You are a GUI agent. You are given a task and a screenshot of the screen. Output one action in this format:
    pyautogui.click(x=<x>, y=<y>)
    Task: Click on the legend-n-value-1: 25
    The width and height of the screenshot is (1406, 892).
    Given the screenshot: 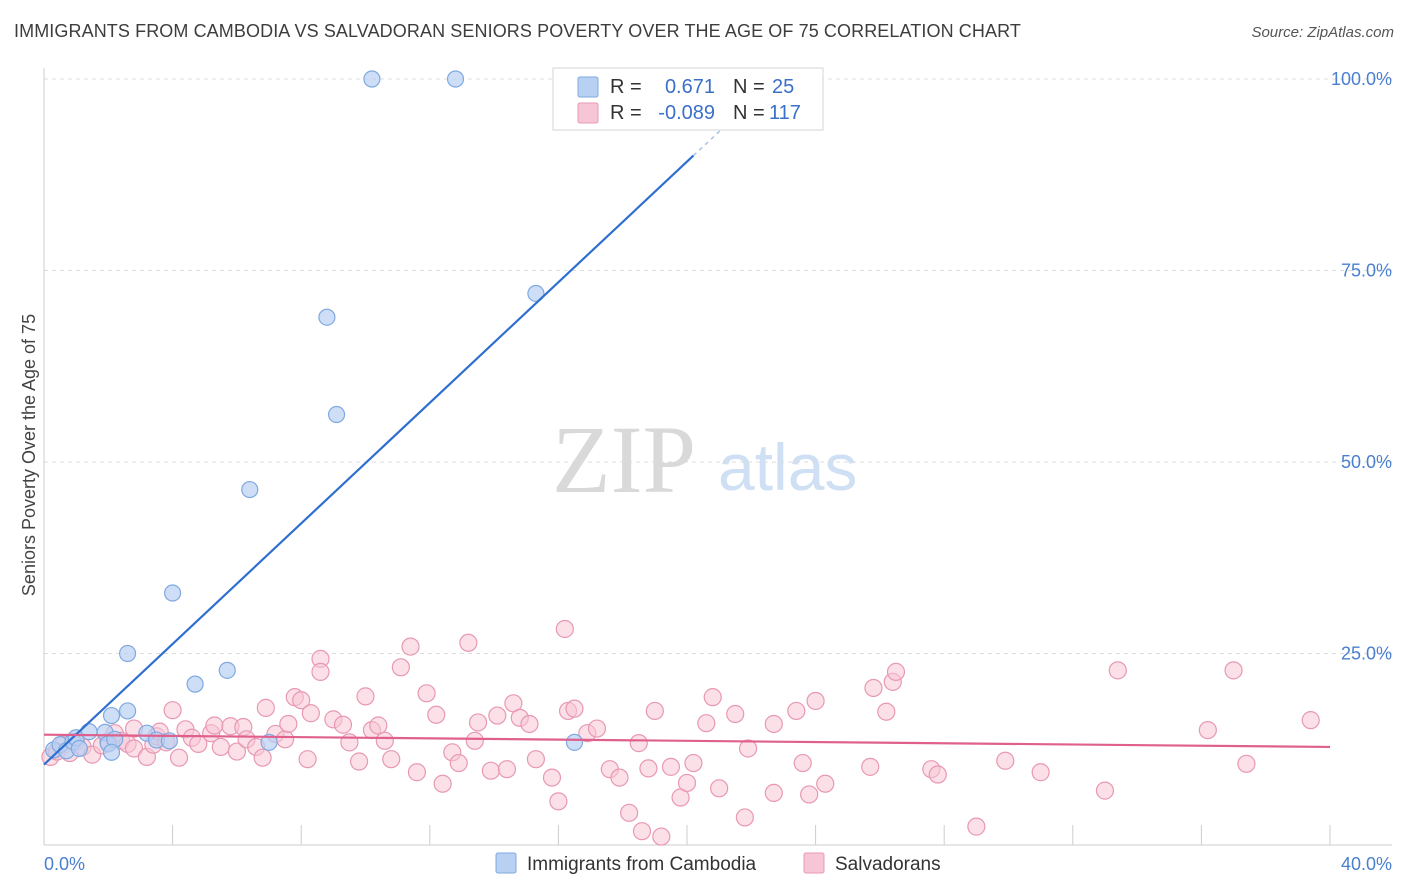 What is the action you would take?
    pyautogui.click(x=783, y=87)
    